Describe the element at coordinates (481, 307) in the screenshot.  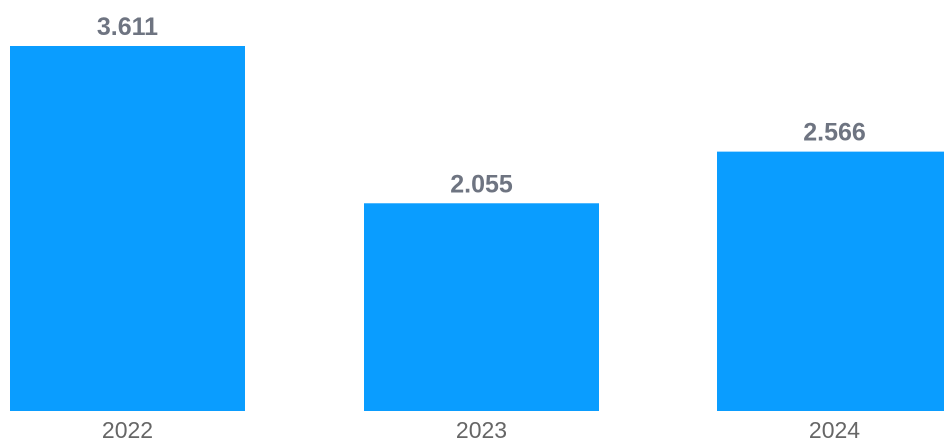
I see `bar-2023` at that location.